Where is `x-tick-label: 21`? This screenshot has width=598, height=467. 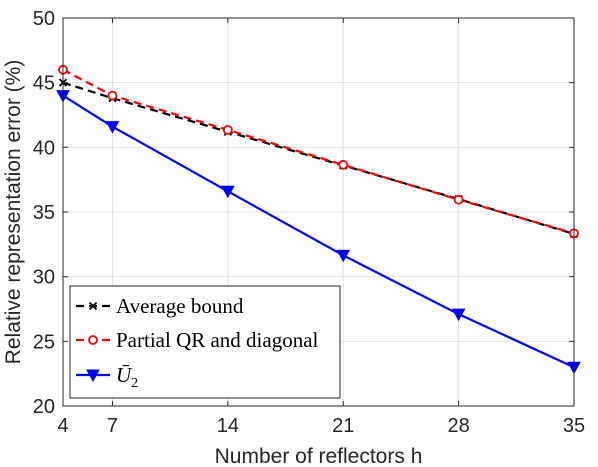 x-tick-label: 21 is located at coordinates (343, 426).